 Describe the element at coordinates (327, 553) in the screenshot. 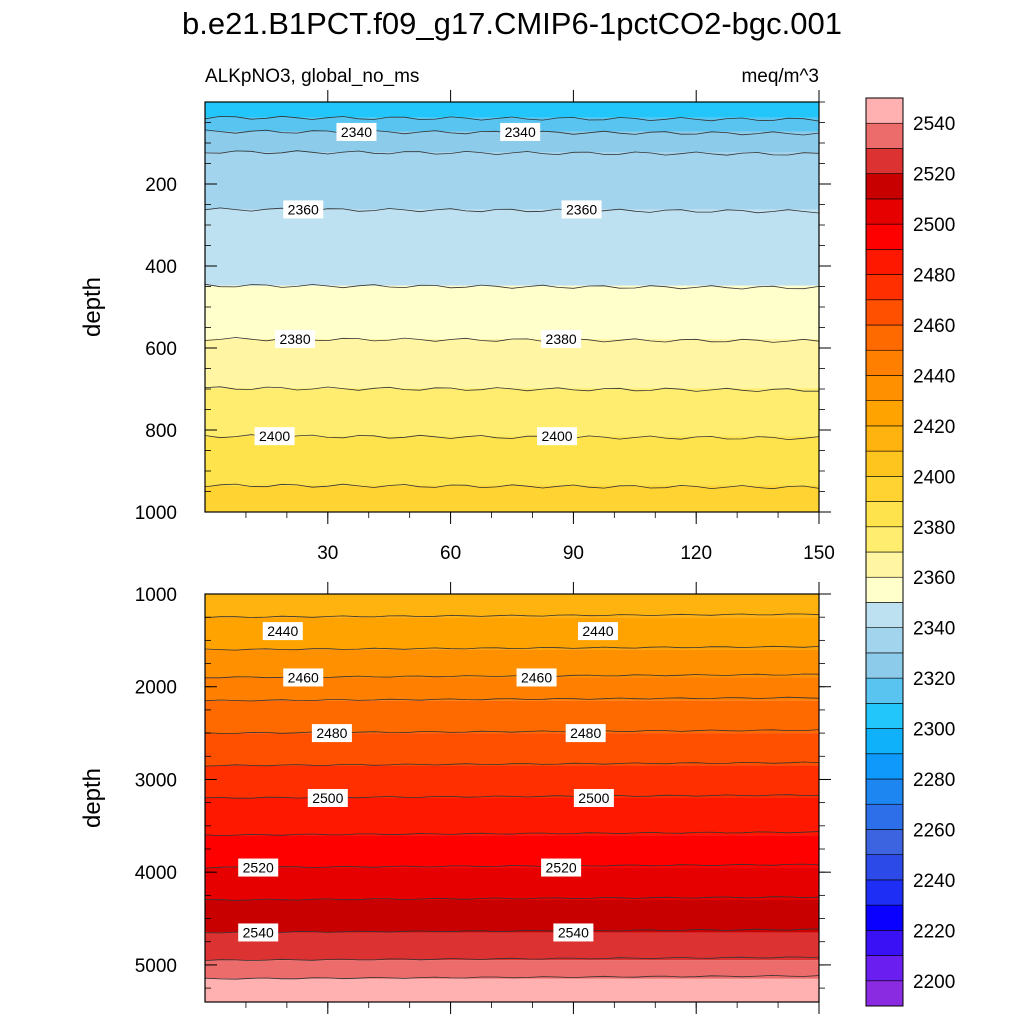

I see `x-tick-label: 30` at that location.